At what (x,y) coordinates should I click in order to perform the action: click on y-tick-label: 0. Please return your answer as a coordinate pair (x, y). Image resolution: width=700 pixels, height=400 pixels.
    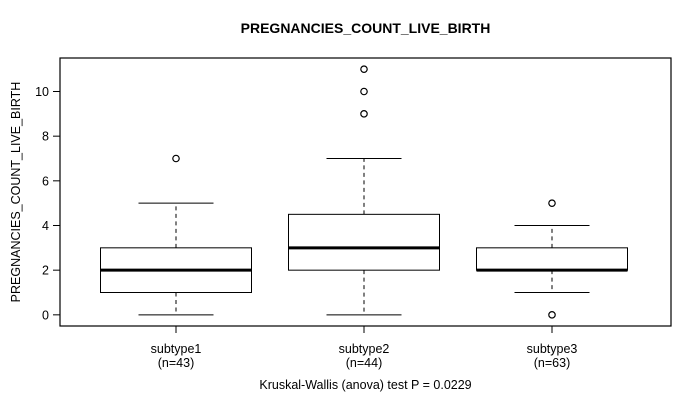
    Looking at the image, I should click on (45, 315).